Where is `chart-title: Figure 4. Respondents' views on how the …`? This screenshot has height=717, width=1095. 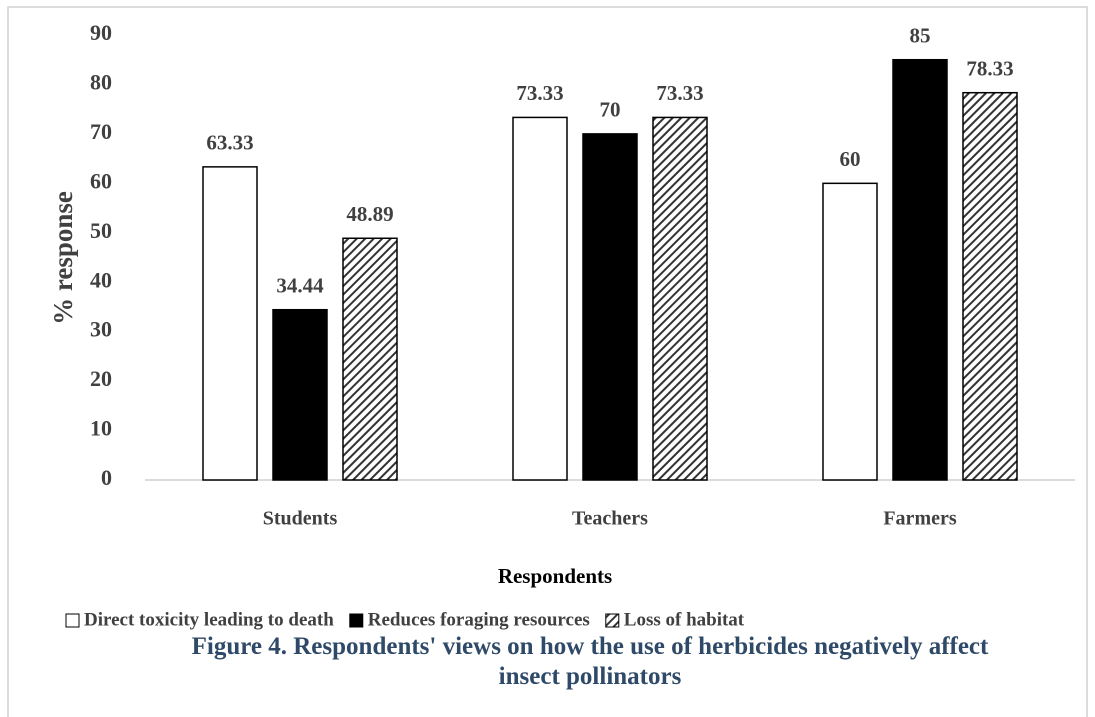 chart-title: Figure 4. Respondents' views on how the … is located at coordinates (590, 661).